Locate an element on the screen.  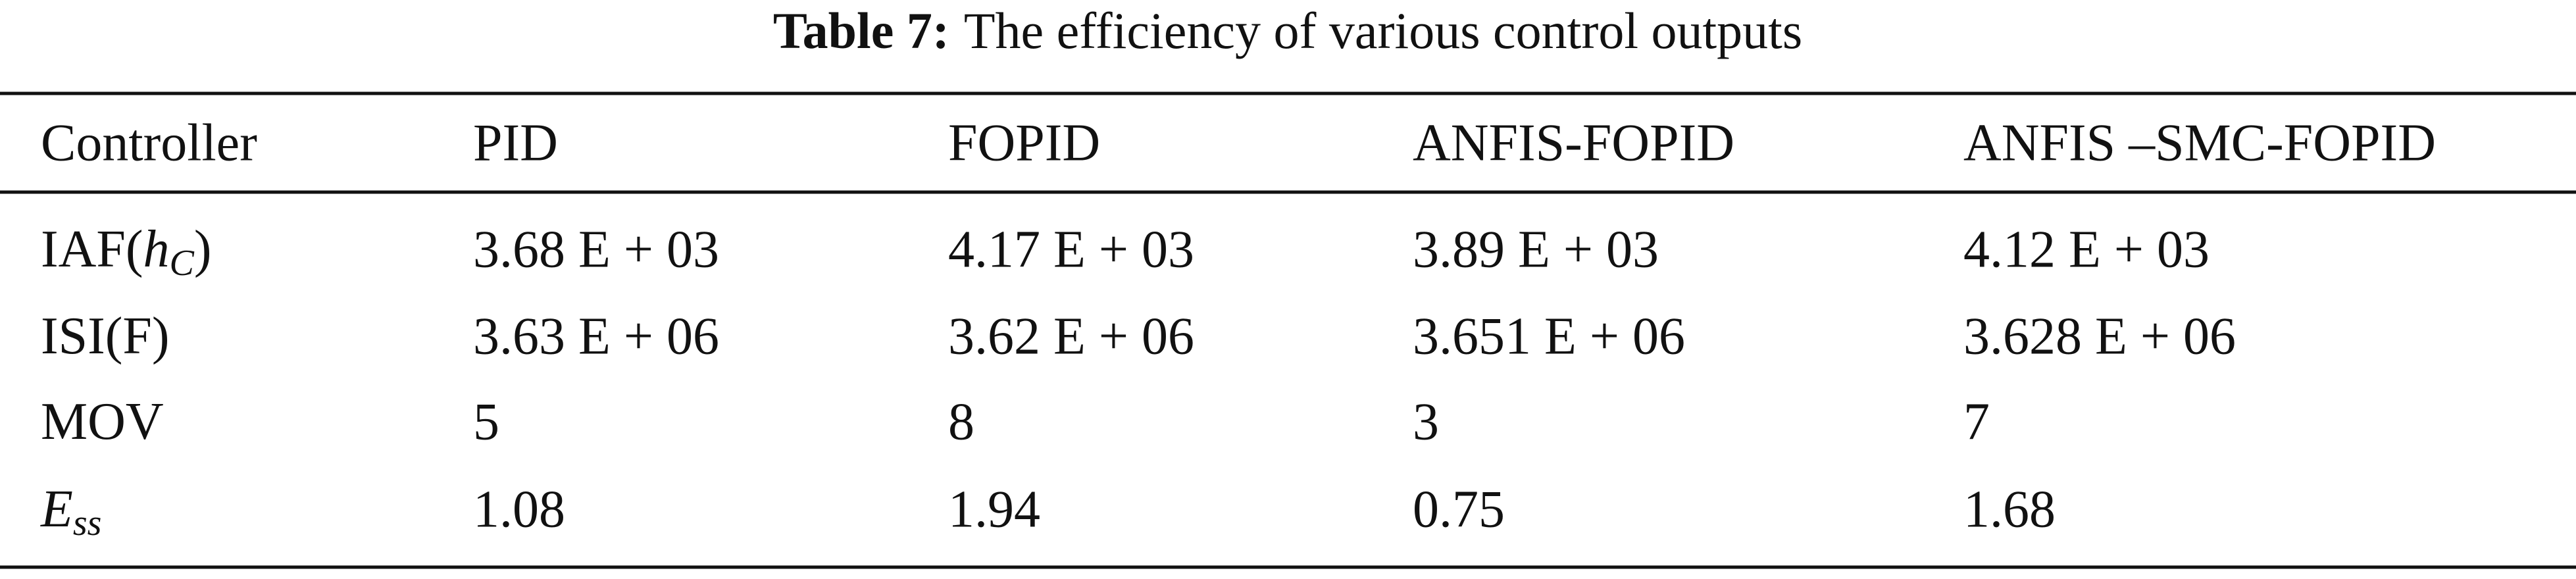
table-cell: 3.68 E + 03 is located at coordinates (596, 249).